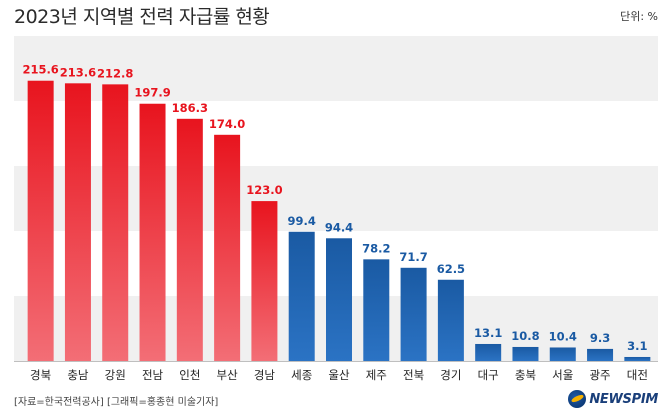 This screenshot has width=670, height=418. Describe the element at coordinates (525, 336) in the screenshot. I see `data-label: 10.8` at that location.